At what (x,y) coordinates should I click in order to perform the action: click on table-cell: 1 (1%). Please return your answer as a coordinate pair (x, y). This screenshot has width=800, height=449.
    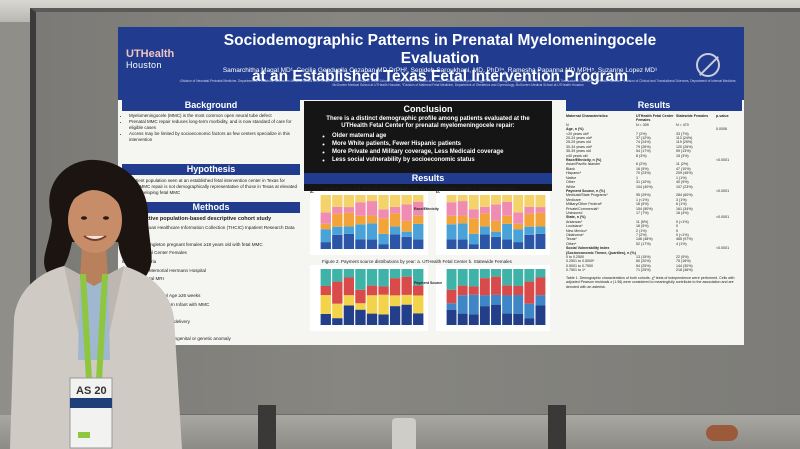
    Looking at the image, I should click on (681, 177).